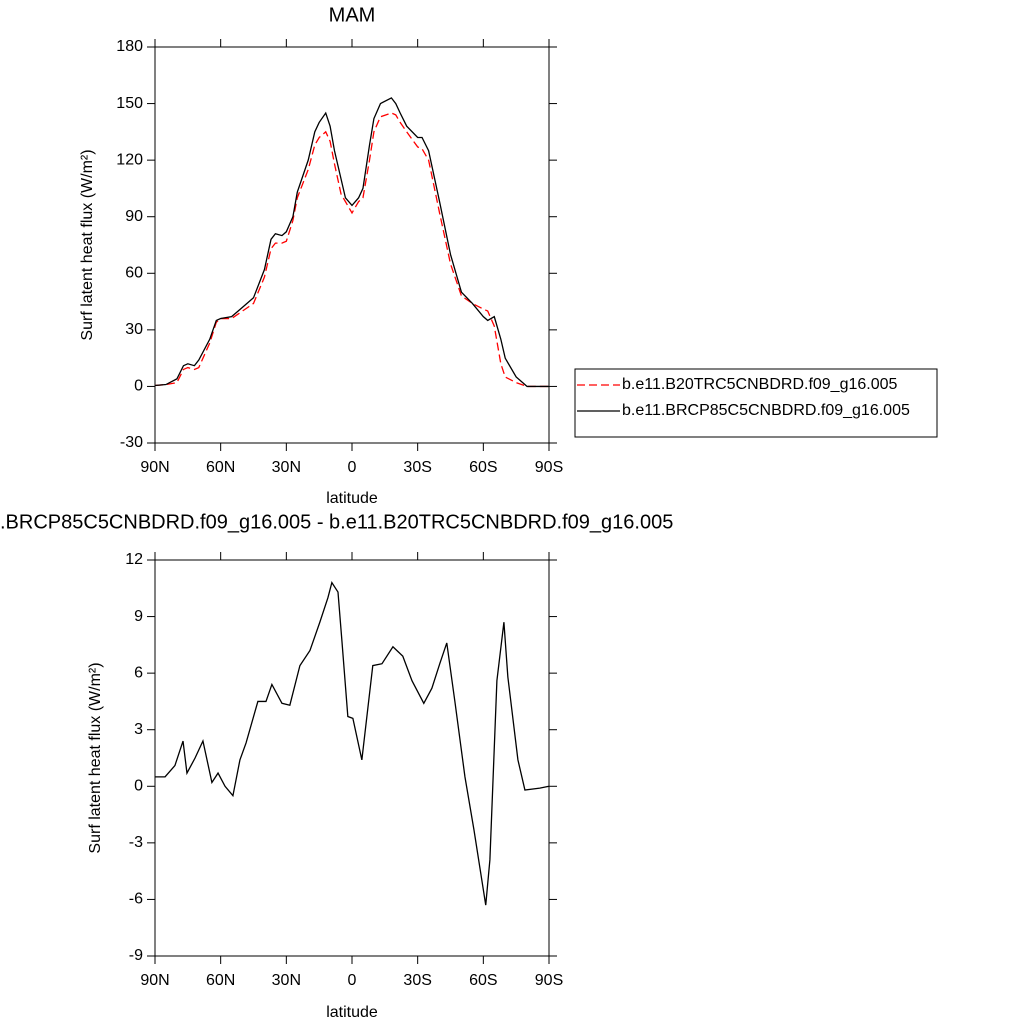  What do you see at coordinates (134, 559) in the screenshot?
I see `y-tick-label: 12` at bounding box center [134, 559].